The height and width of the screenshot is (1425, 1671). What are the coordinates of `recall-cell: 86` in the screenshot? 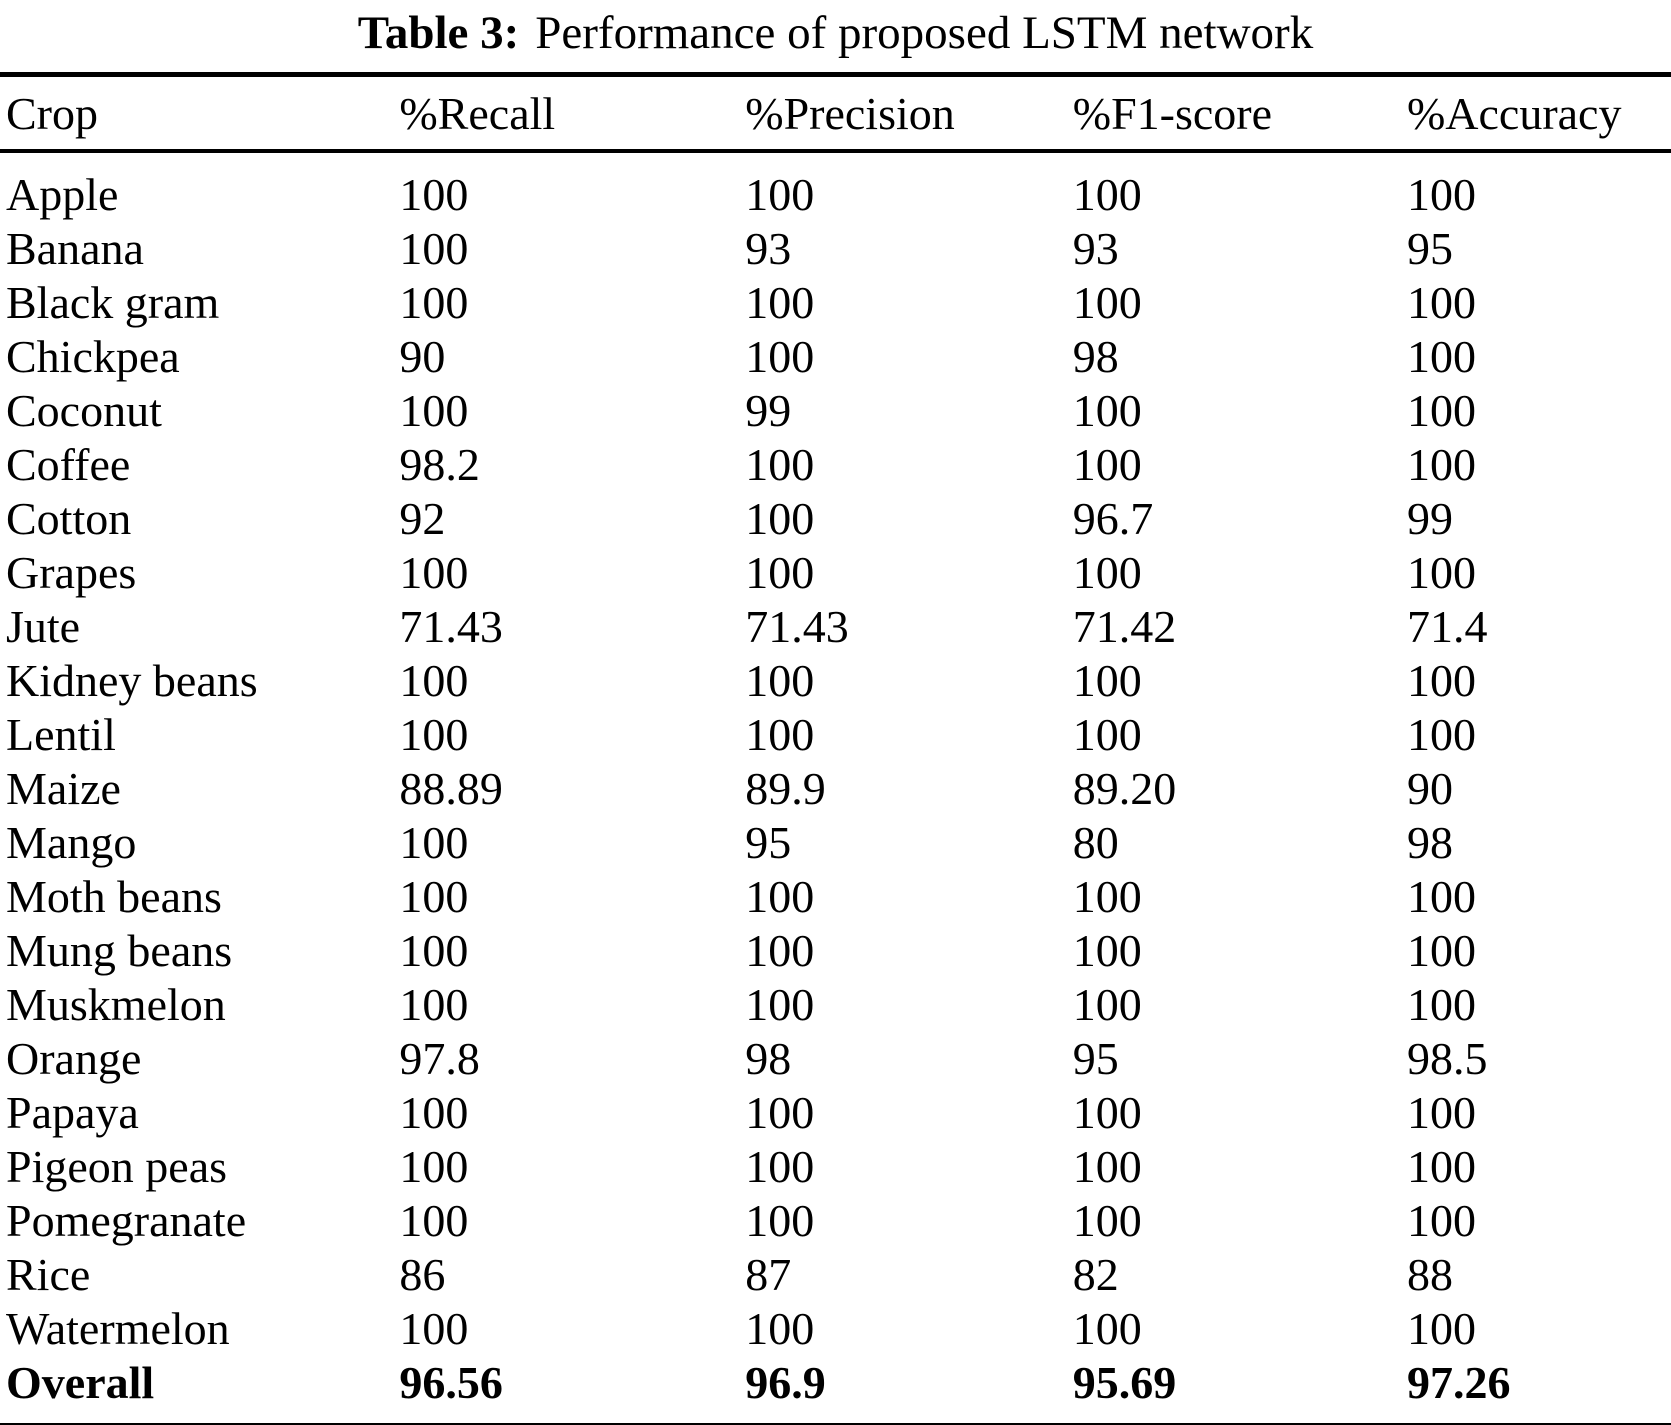 It's located at (422, 1274).